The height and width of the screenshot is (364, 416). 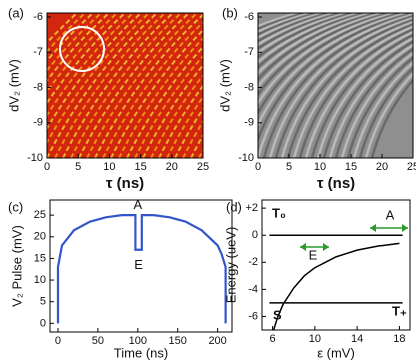 What do you see at coordinates (357, 339) in the screenshot?
I see `x-tick-label: 14` at bounding box center [357, 339].